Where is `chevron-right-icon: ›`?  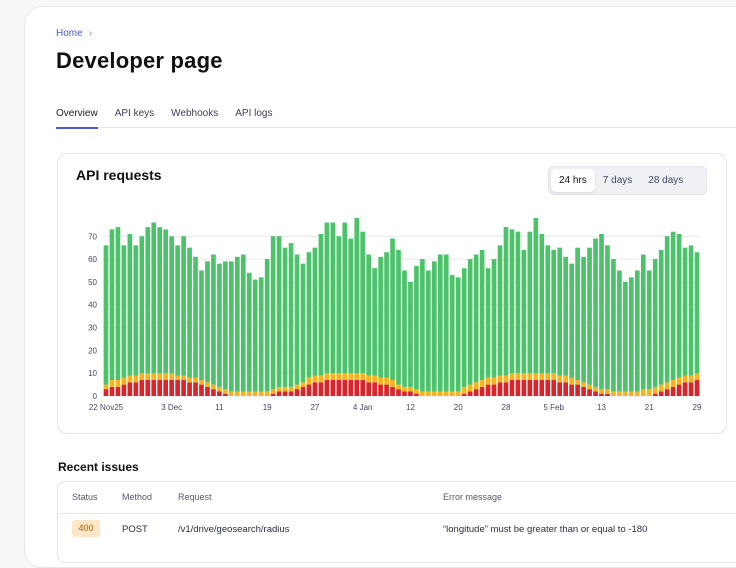 chevron-right-icon: › is located at coordinates (90, 33).